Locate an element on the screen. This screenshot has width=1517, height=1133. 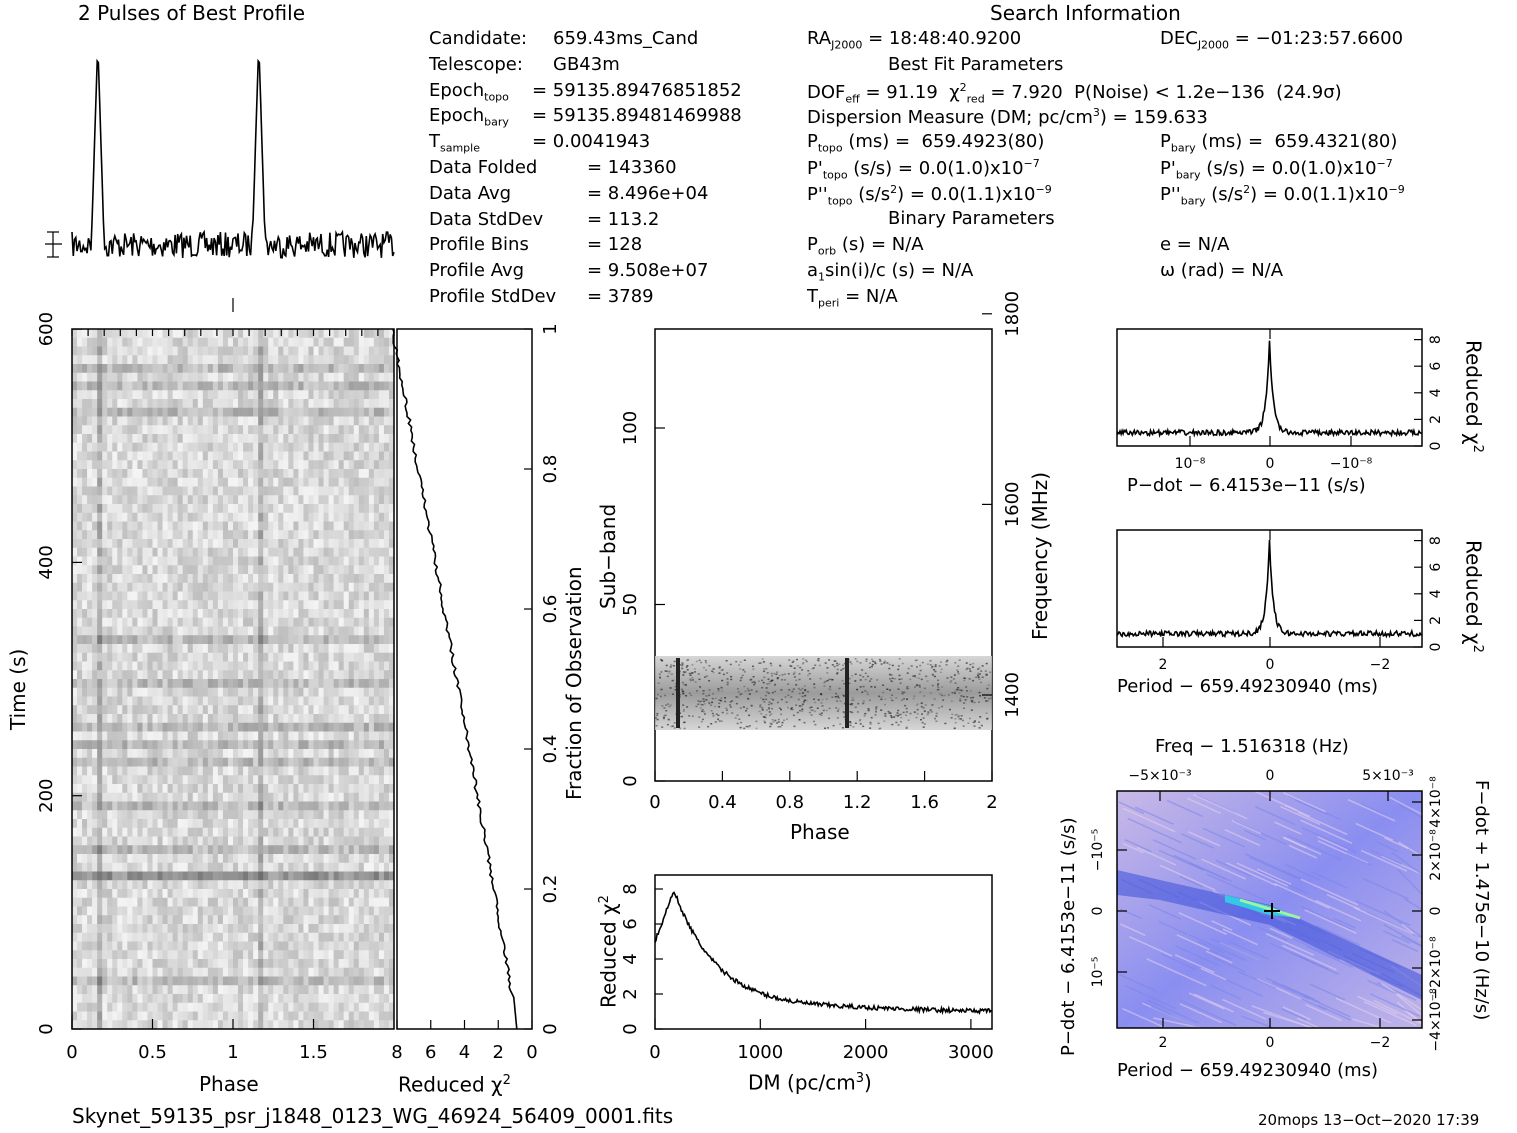
tick-label: 0.5 is located at coordinates (152, 1052).